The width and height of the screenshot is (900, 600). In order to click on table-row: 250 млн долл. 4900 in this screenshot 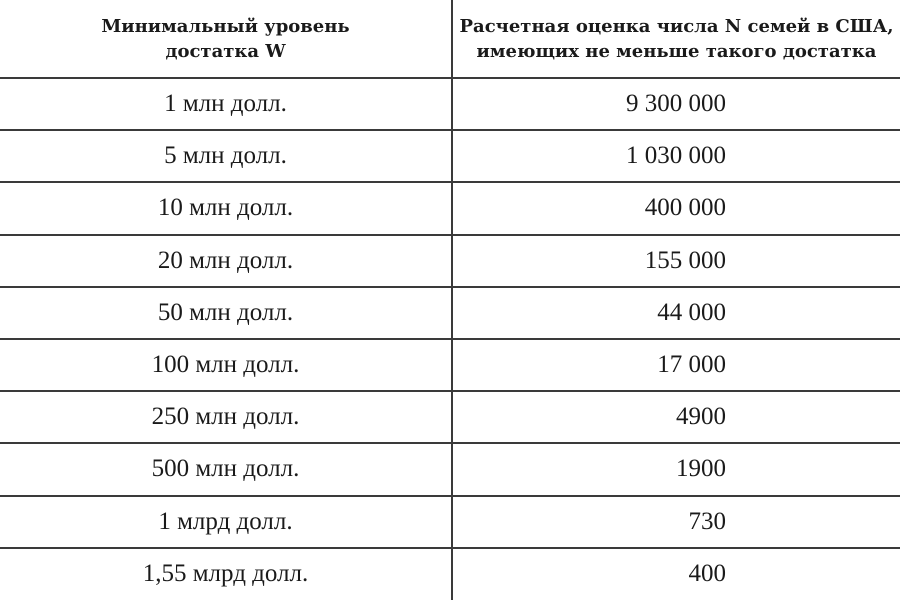, I will do `click(450, 417)`.